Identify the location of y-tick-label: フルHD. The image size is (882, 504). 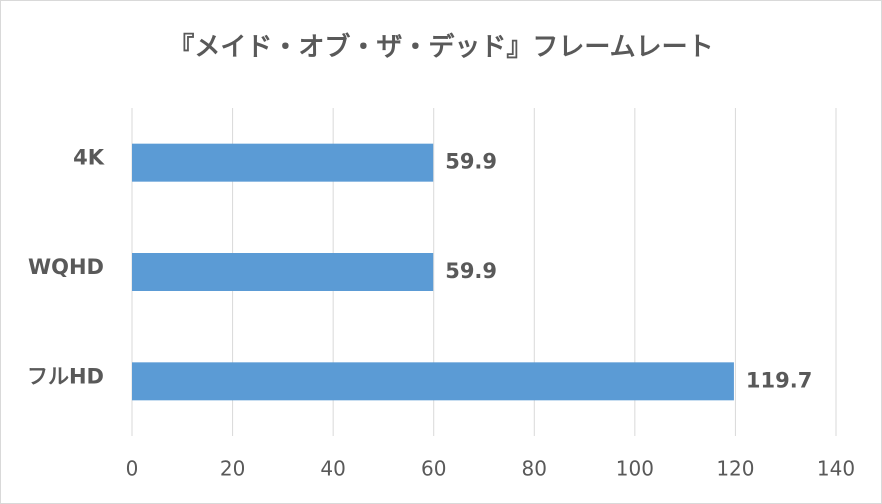
(65, 376).